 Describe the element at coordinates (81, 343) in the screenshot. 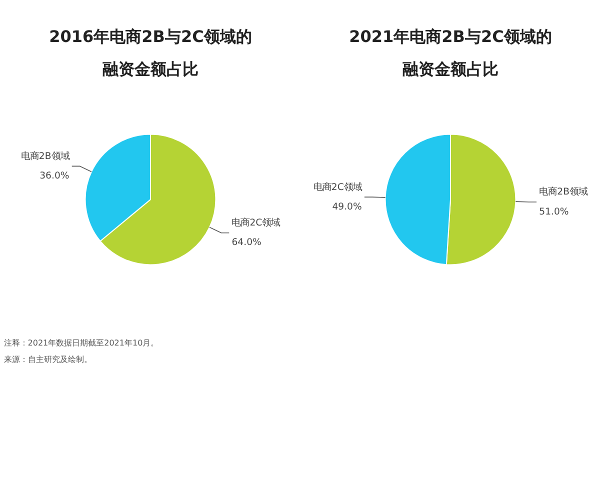

I see `text: 注释：2021年数据日期截至2021年10月。` at that location.